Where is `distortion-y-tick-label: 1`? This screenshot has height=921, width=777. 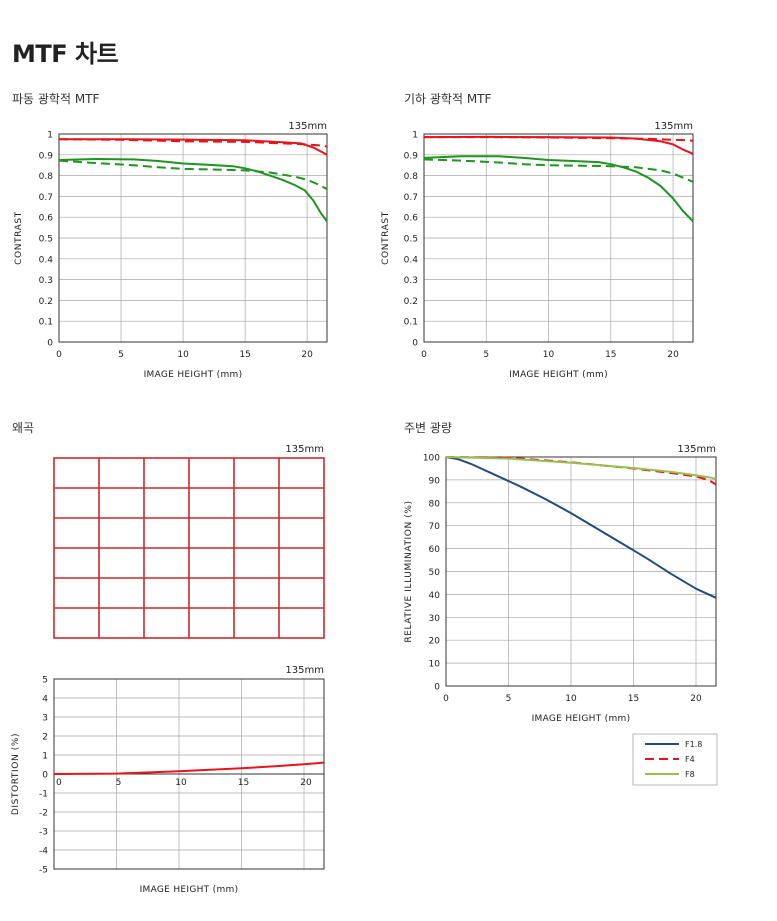 distortion-y-tick-label: 1 is located at coordinates (45, 757).